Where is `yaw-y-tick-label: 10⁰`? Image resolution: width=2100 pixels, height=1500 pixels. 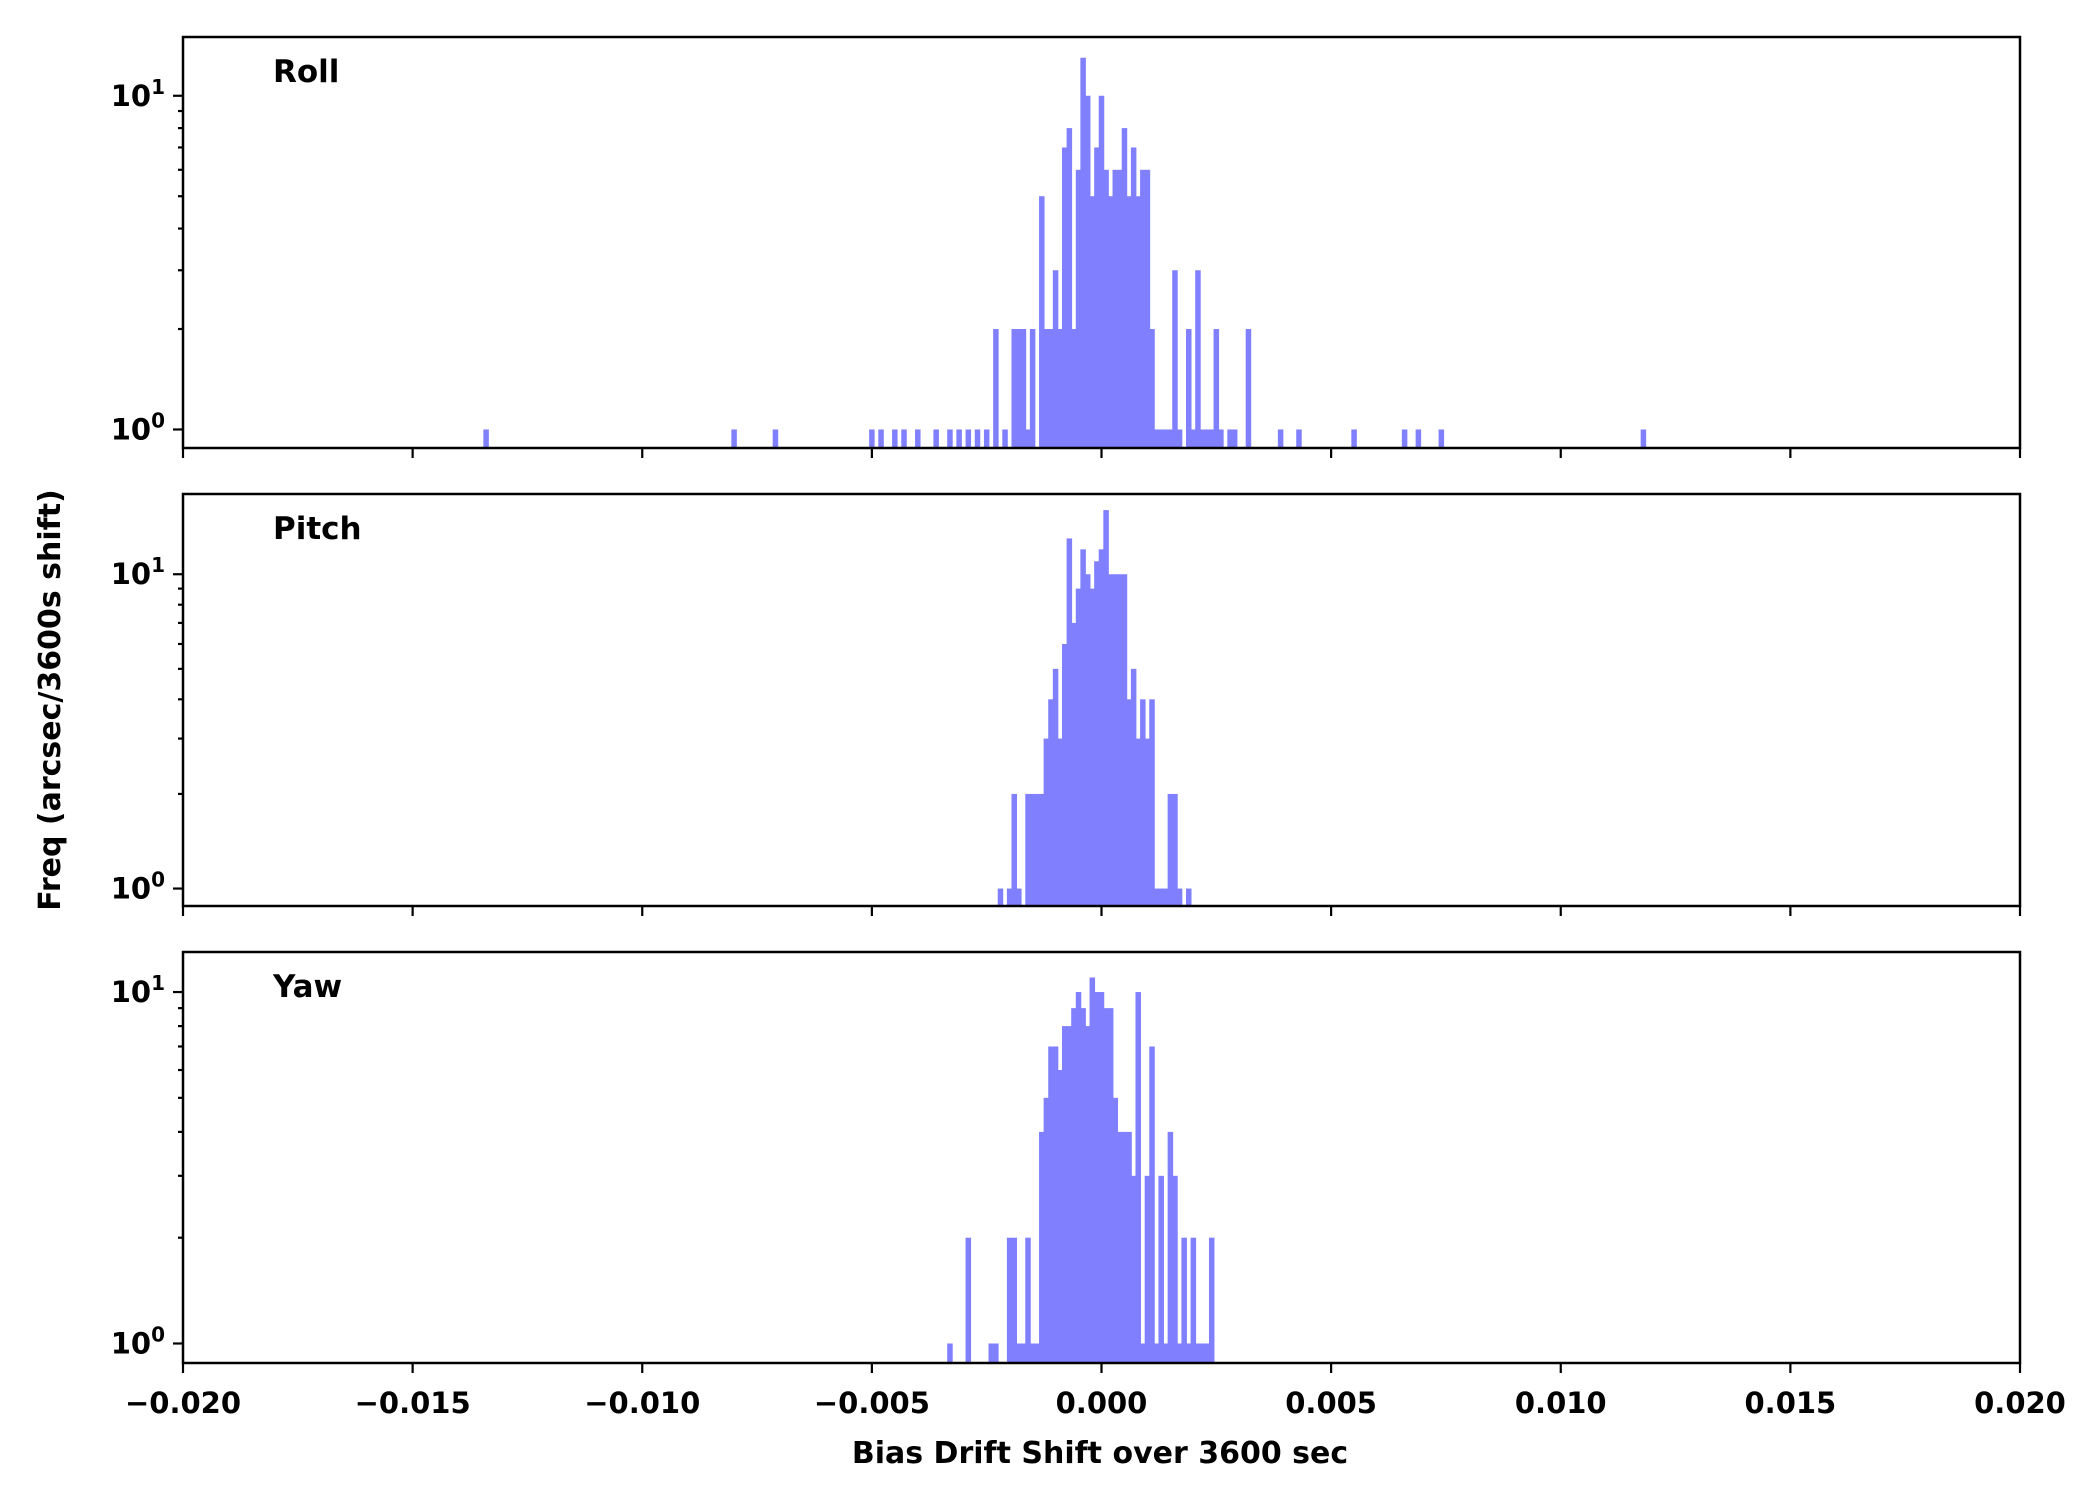
yaw-y-tick-label: 10⁰ is located at coordinates (138, 1341).